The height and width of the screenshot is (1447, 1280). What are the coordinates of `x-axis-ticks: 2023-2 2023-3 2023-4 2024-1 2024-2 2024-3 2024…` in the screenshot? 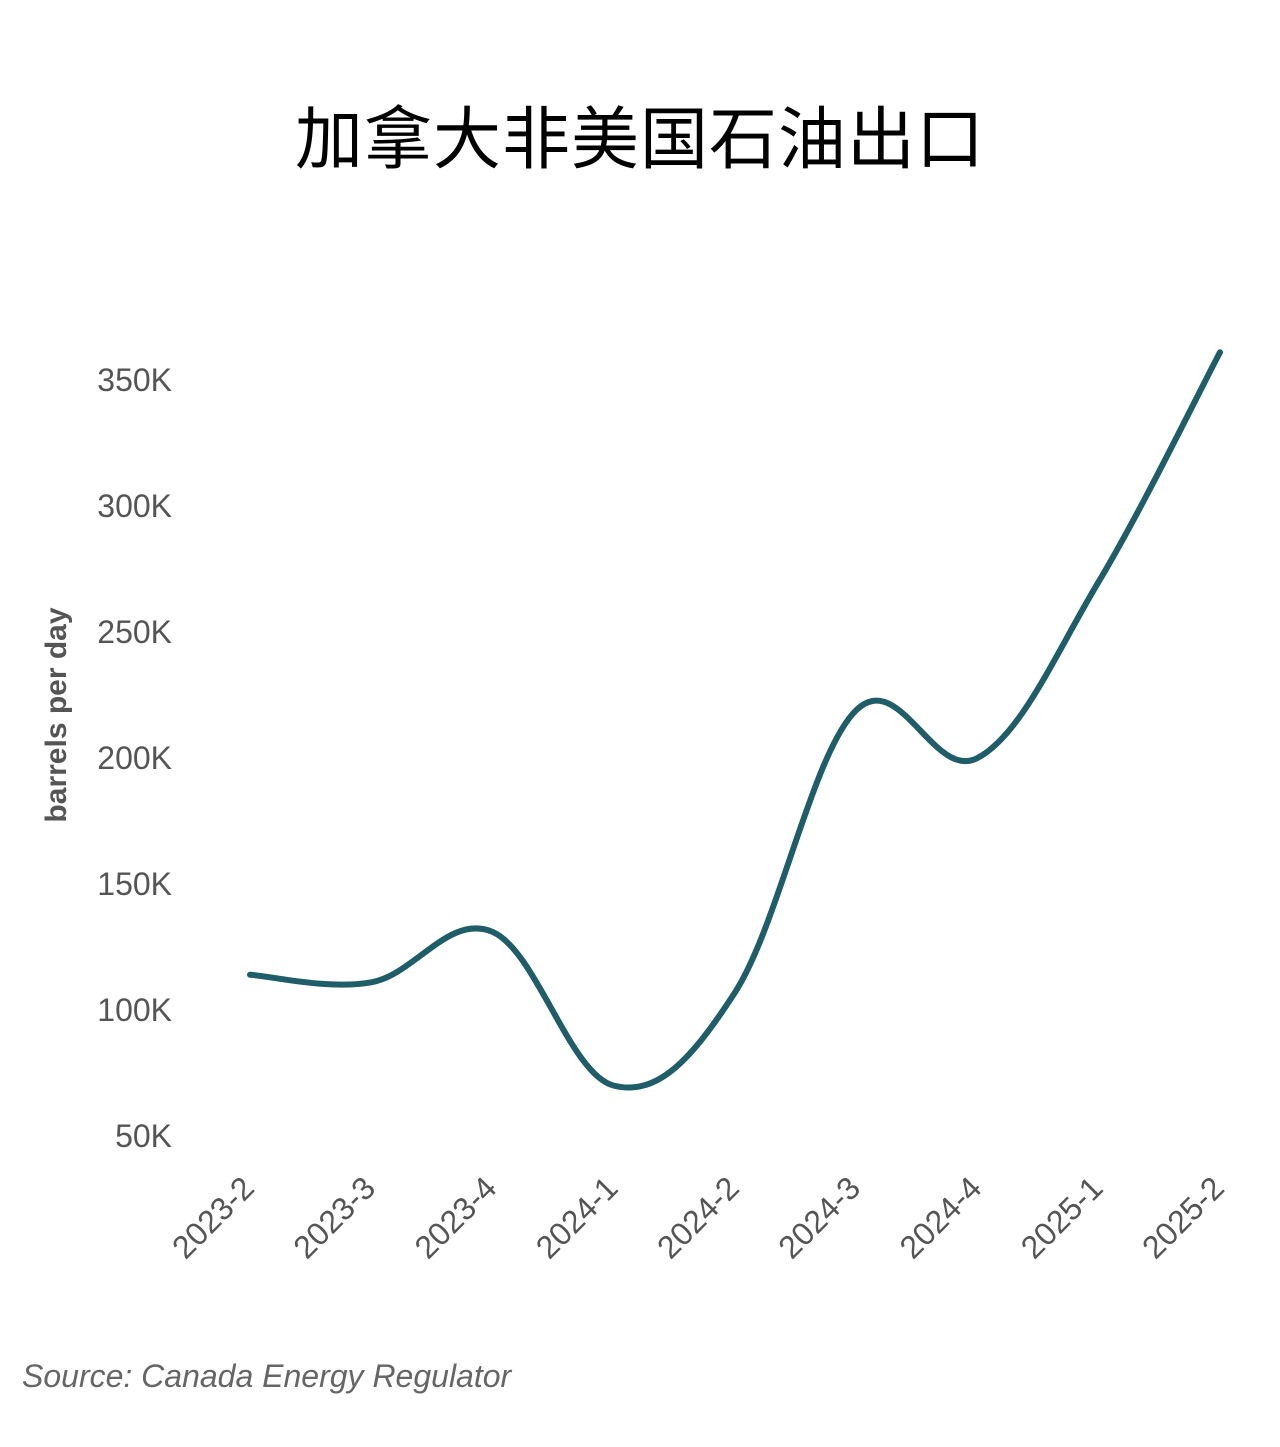 It's located at (698, 1217).